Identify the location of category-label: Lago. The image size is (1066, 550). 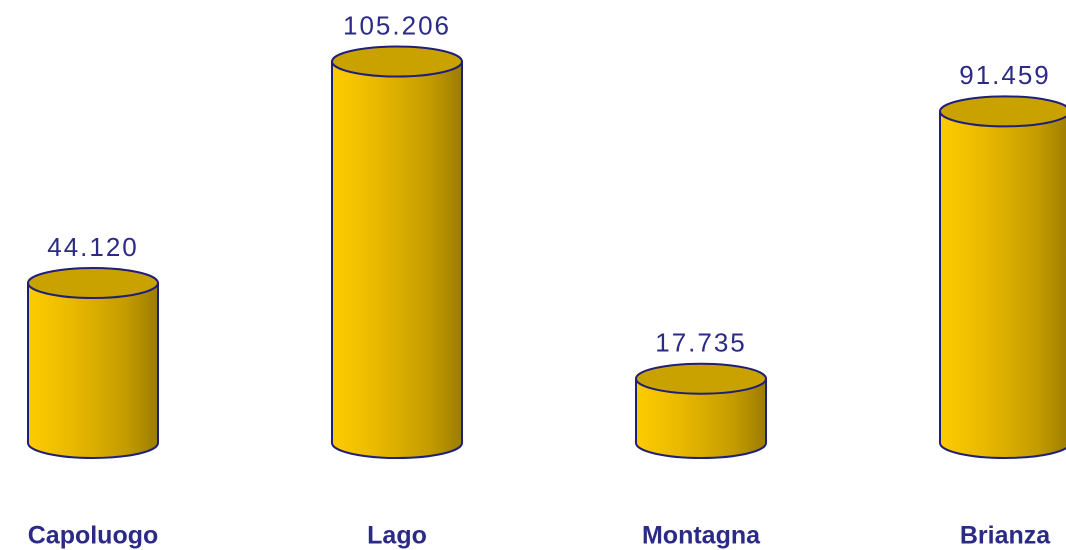
(397, 536).